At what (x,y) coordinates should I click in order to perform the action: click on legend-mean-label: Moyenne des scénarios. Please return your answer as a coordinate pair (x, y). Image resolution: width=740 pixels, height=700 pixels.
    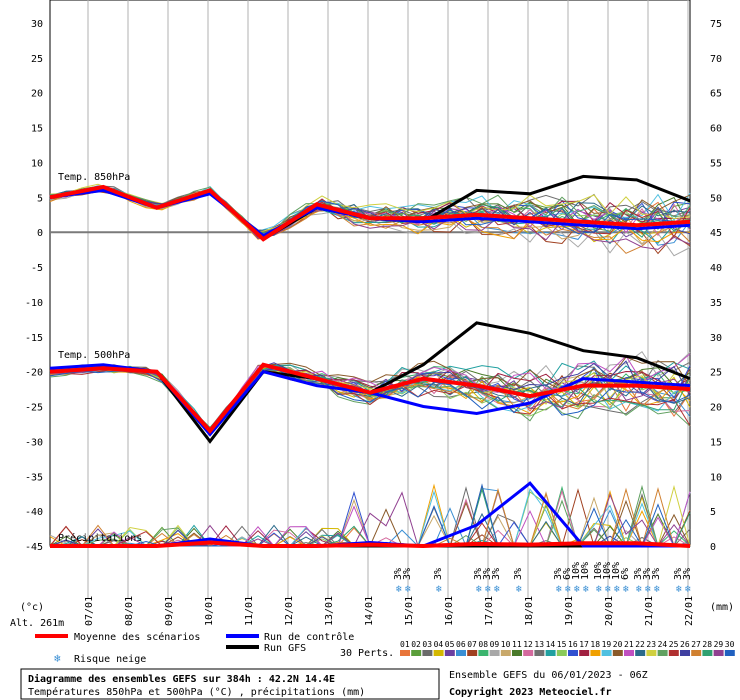
    Looking at the image, I should click on (137, 637).